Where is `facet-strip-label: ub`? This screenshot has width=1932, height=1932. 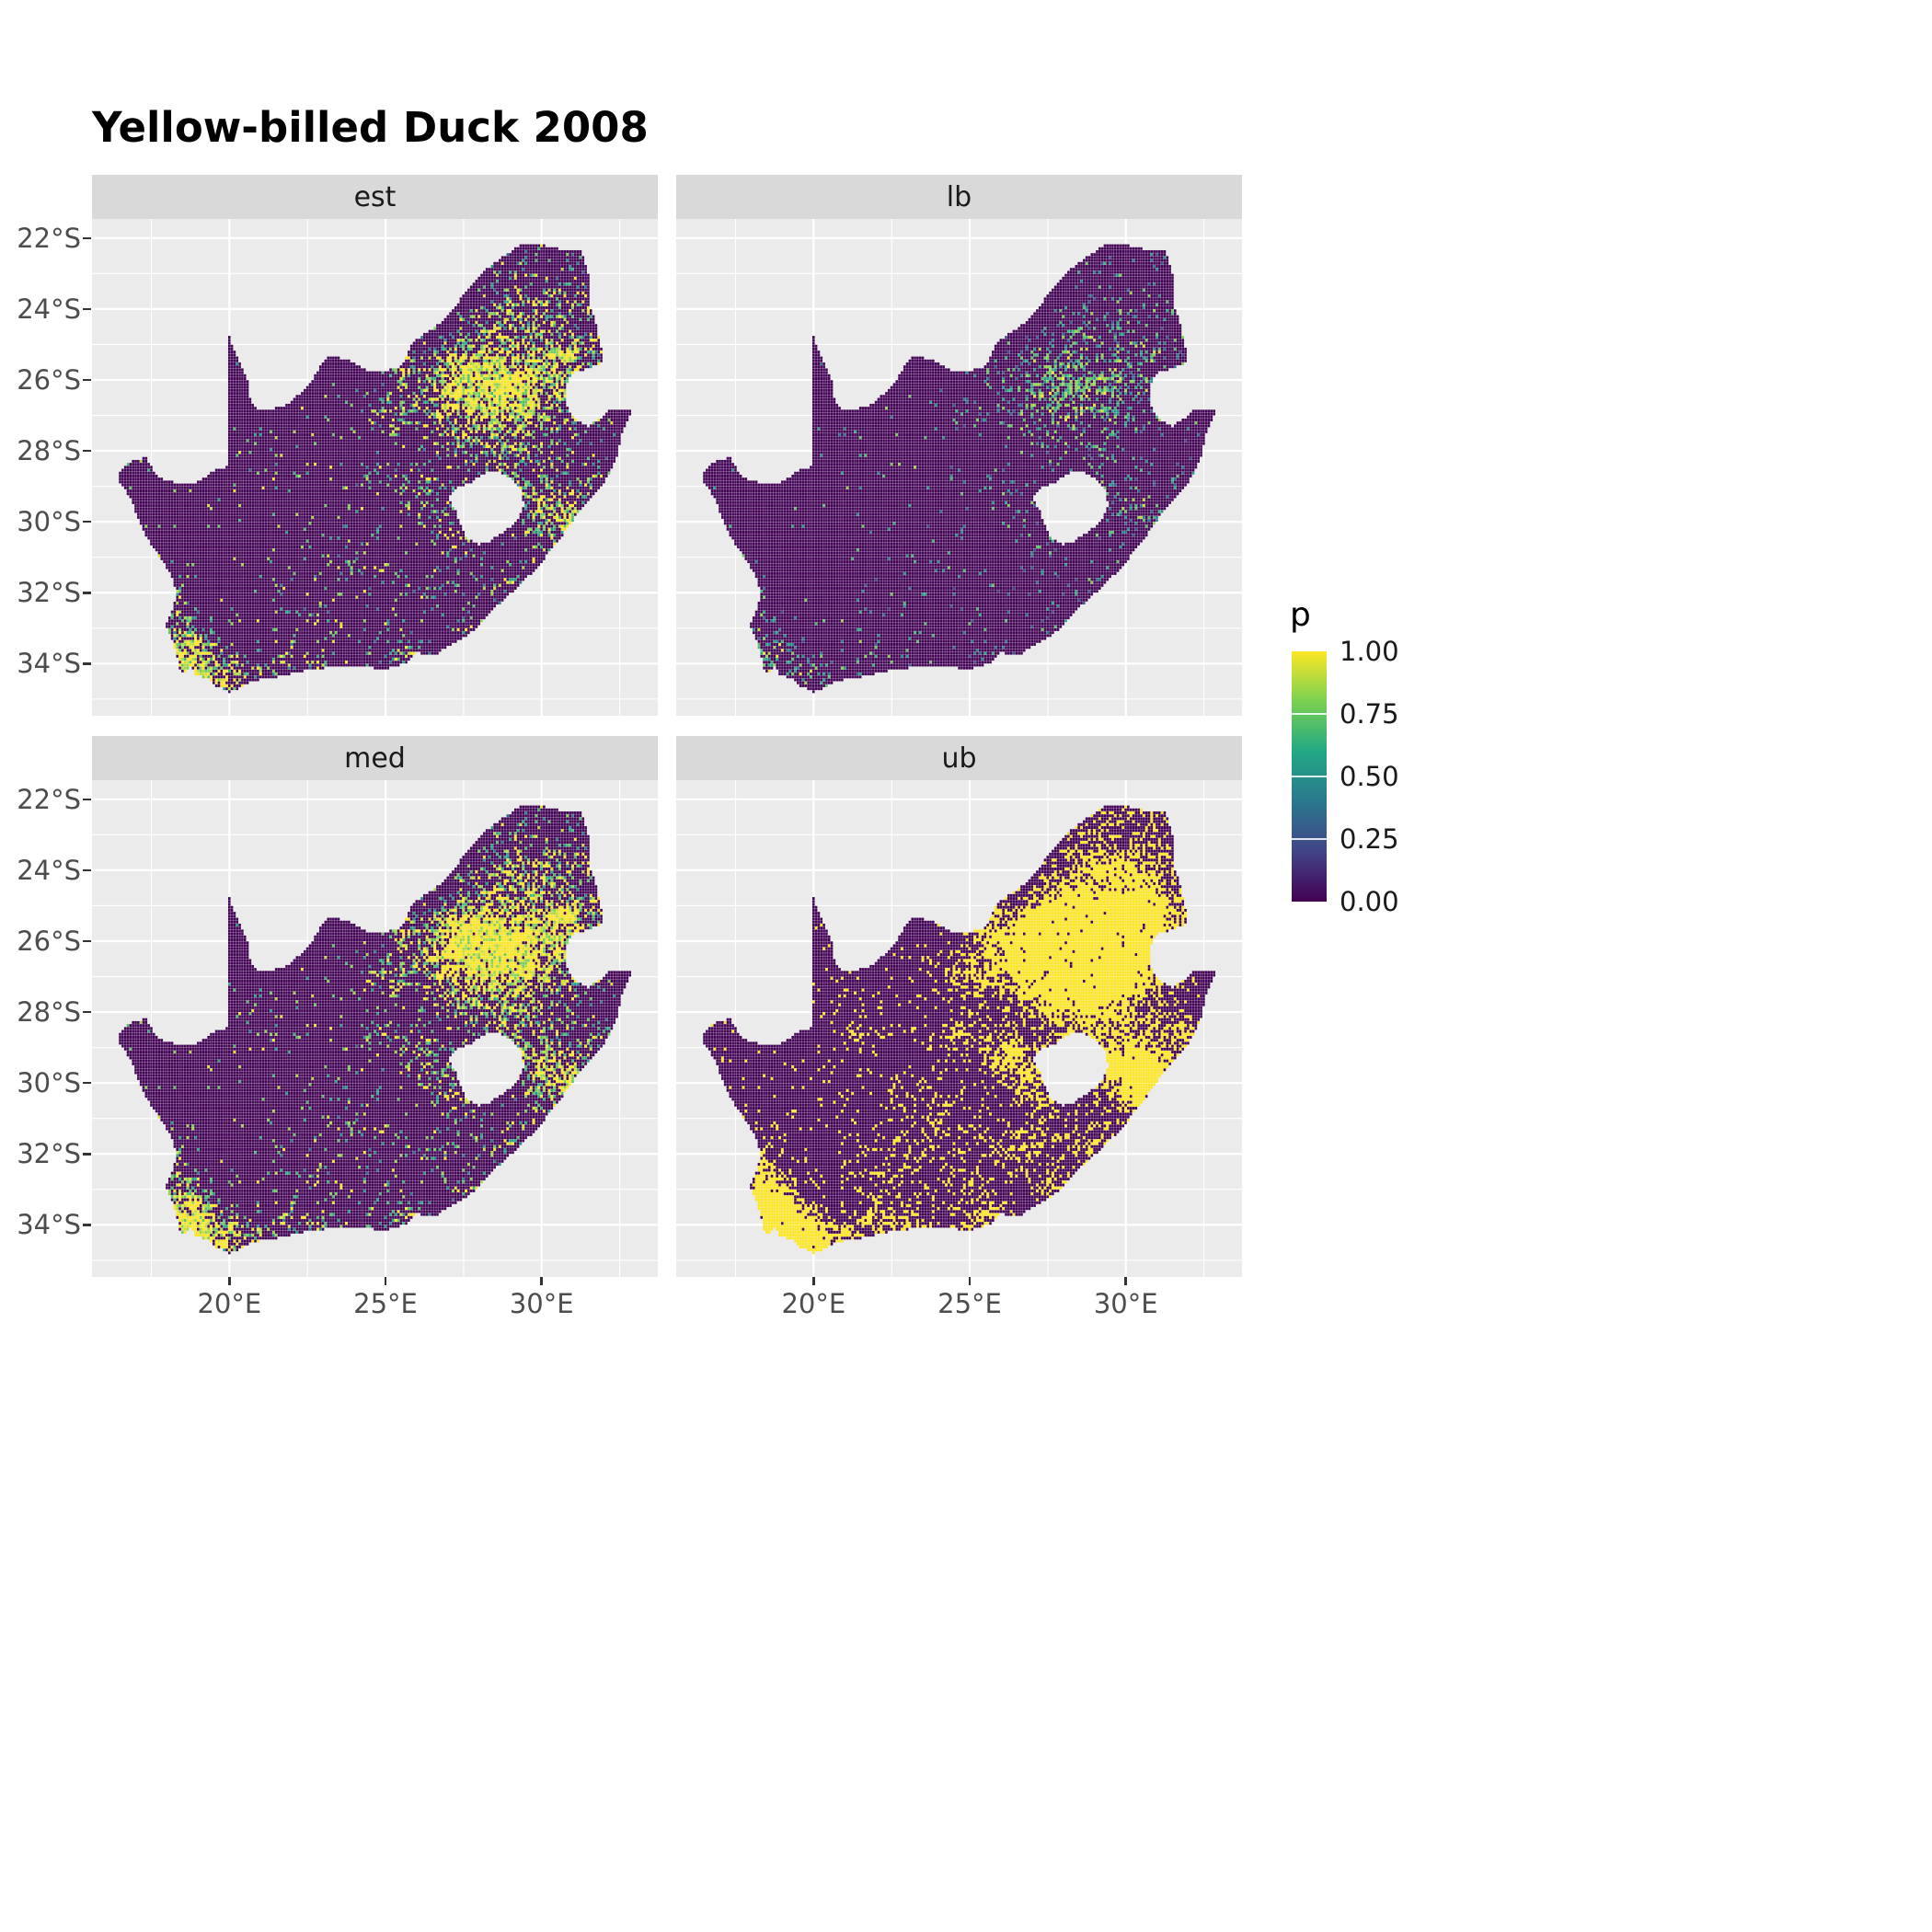
facet-strip-label: ub is located at coordinates (959, 758).